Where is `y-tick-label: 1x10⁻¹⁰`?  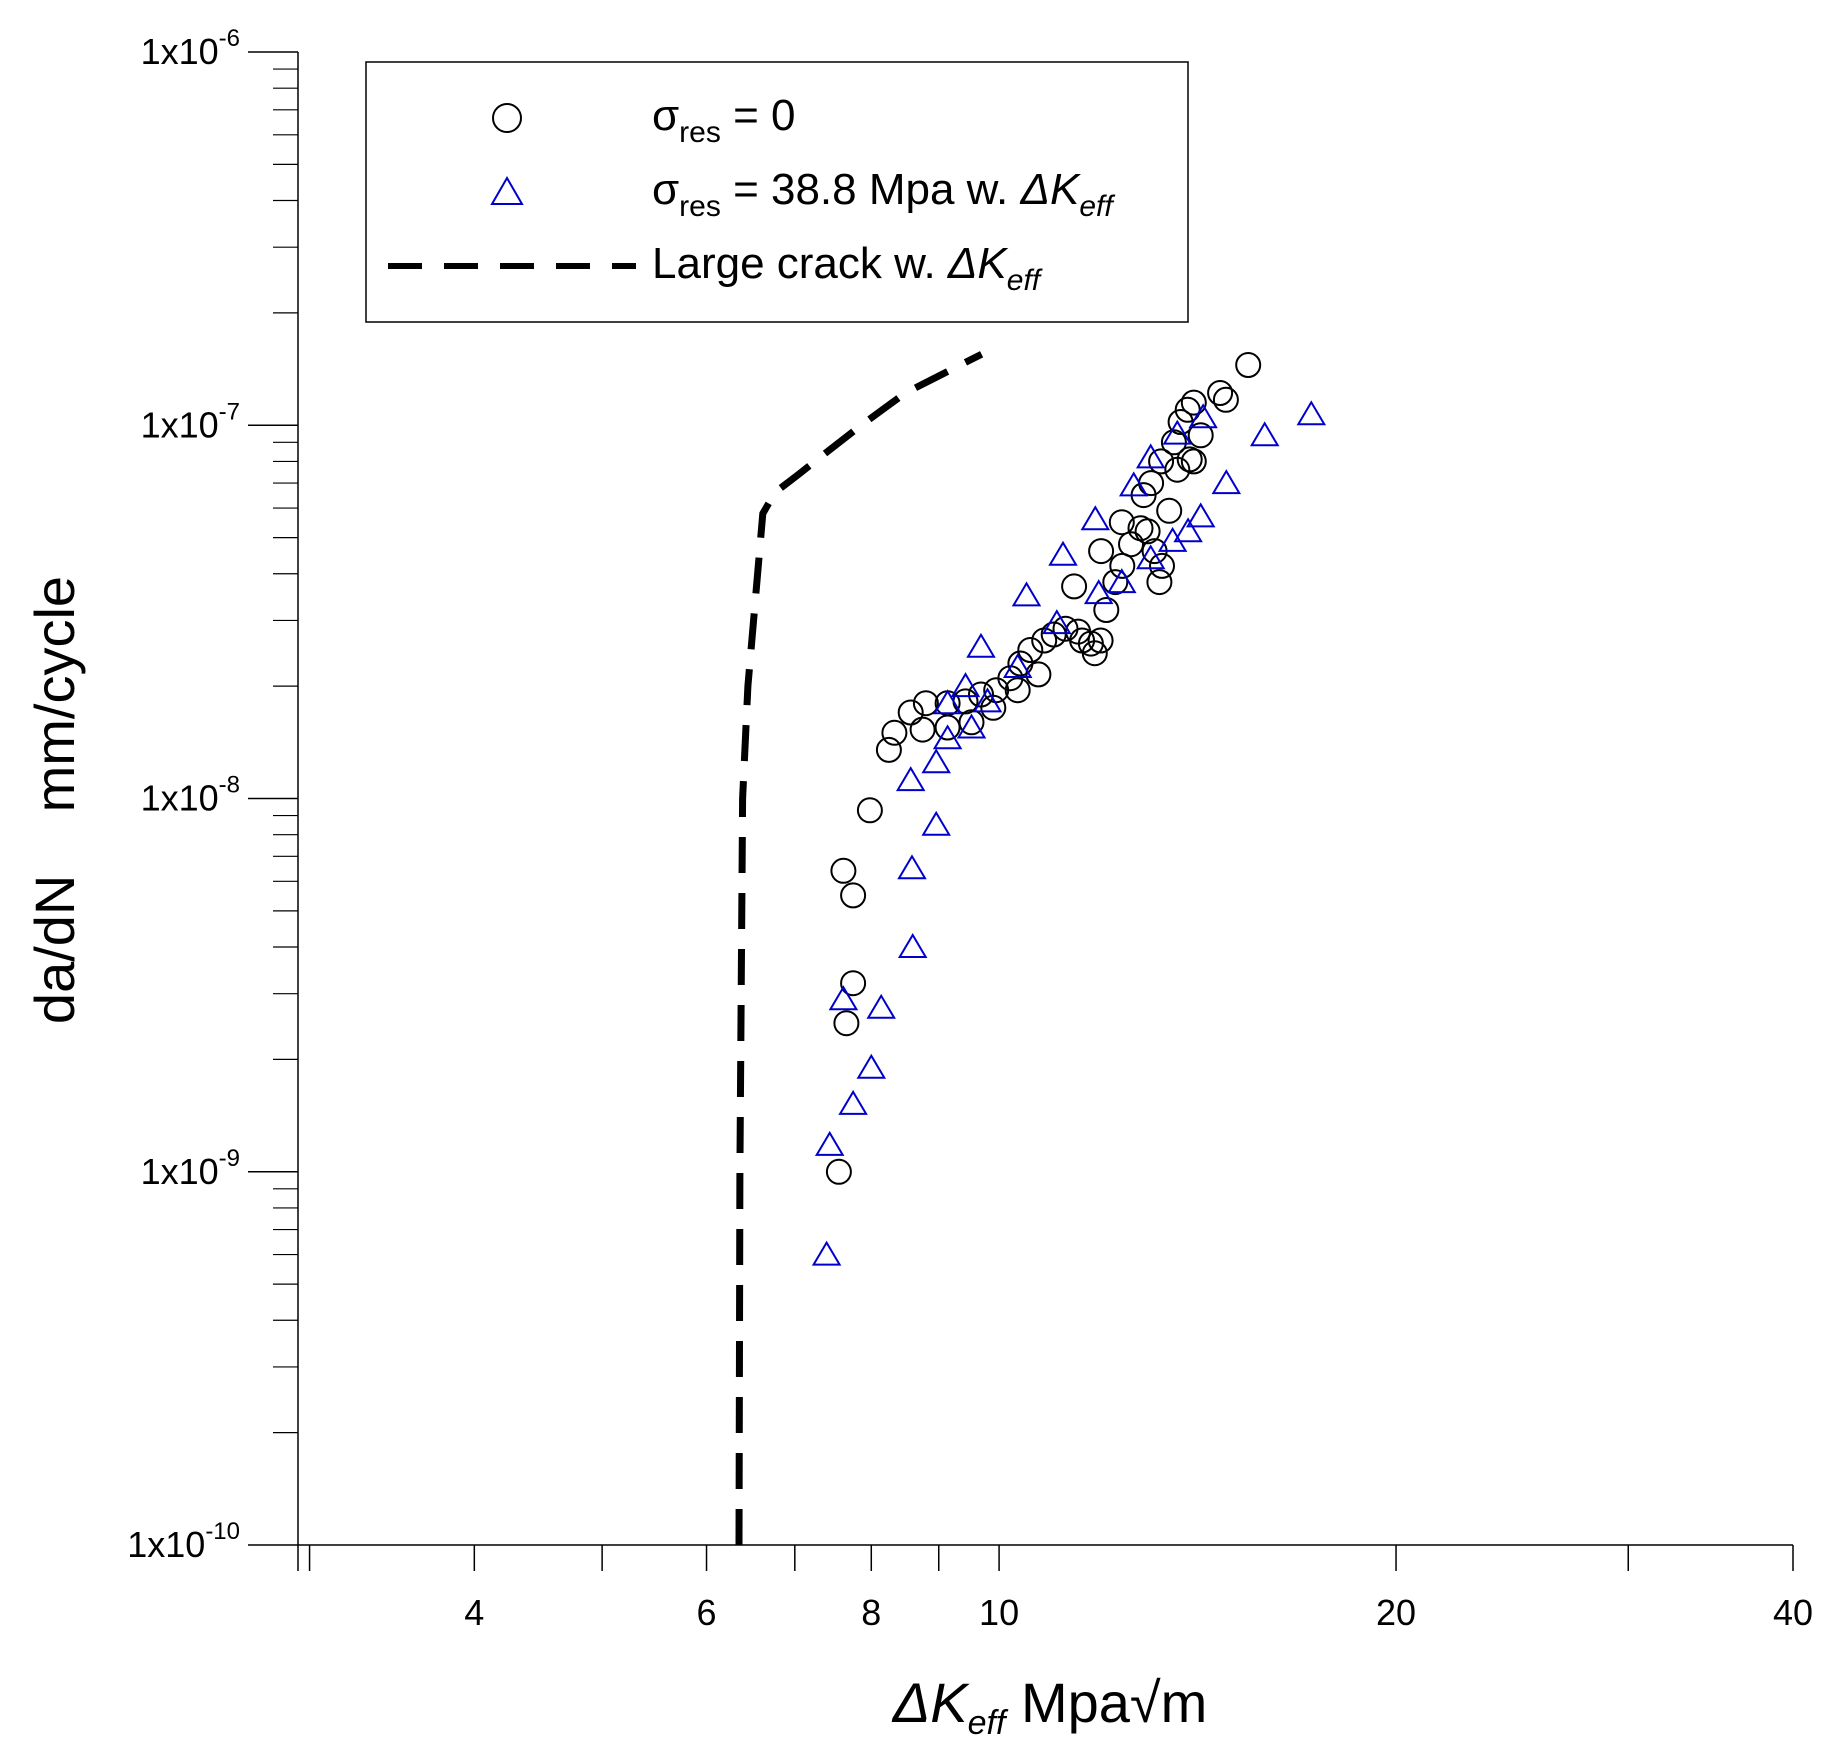
y-tick-label: 1x10⁻¹⁰ is located at coordinates (183, 1541).